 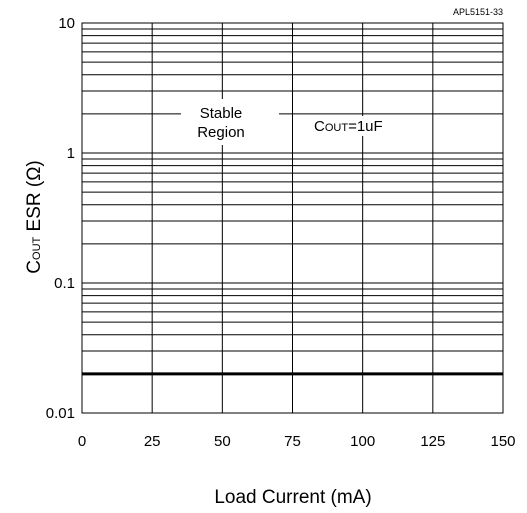 I want to click on x-tick-label: 50, so click(x=222, y=441).